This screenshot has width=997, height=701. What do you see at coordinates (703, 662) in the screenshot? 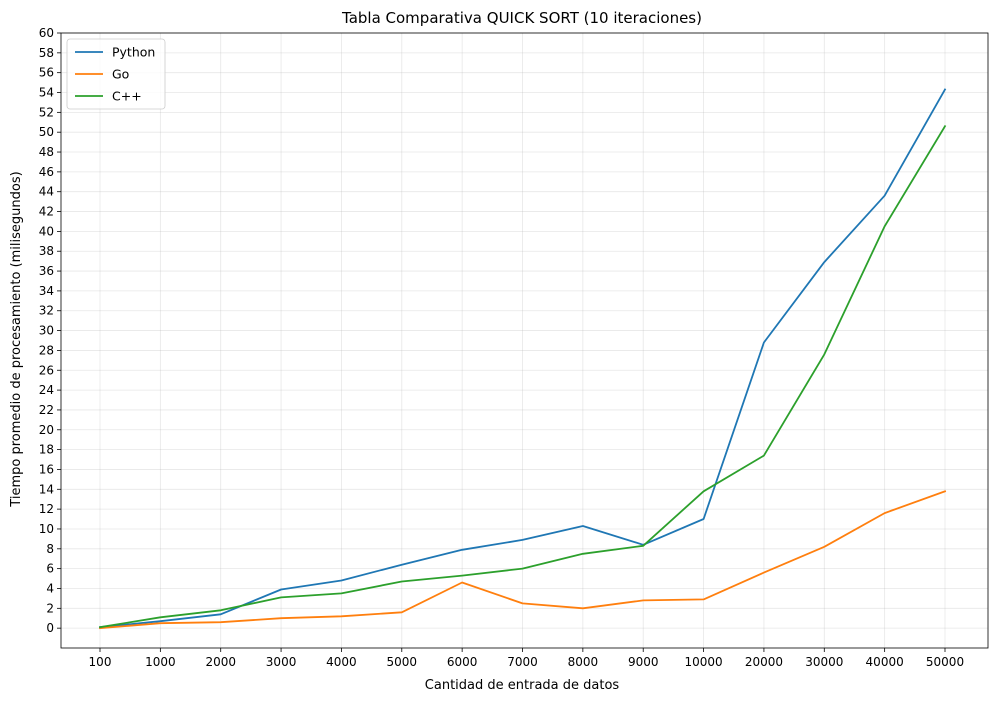
I see `x-tick-label: 10000` at bounding box center [703, 662].